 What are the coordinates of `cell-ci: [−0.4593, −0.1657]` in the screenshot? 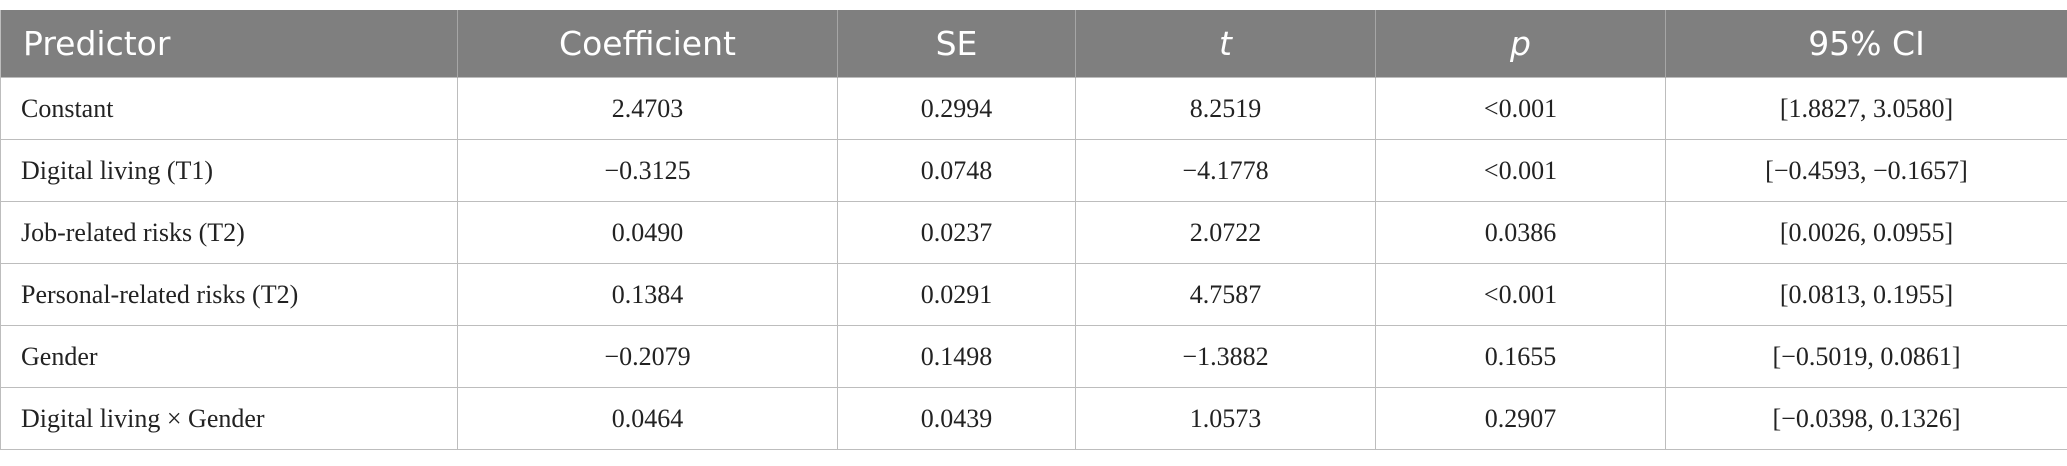 It's located at (1866, 170).